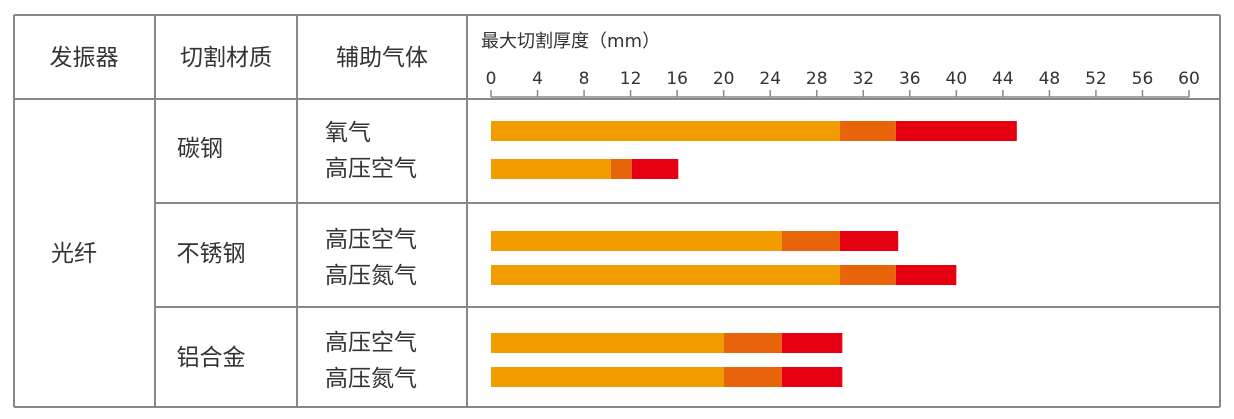  I want to click on x-tick-label: 44, so click(1003, 79).